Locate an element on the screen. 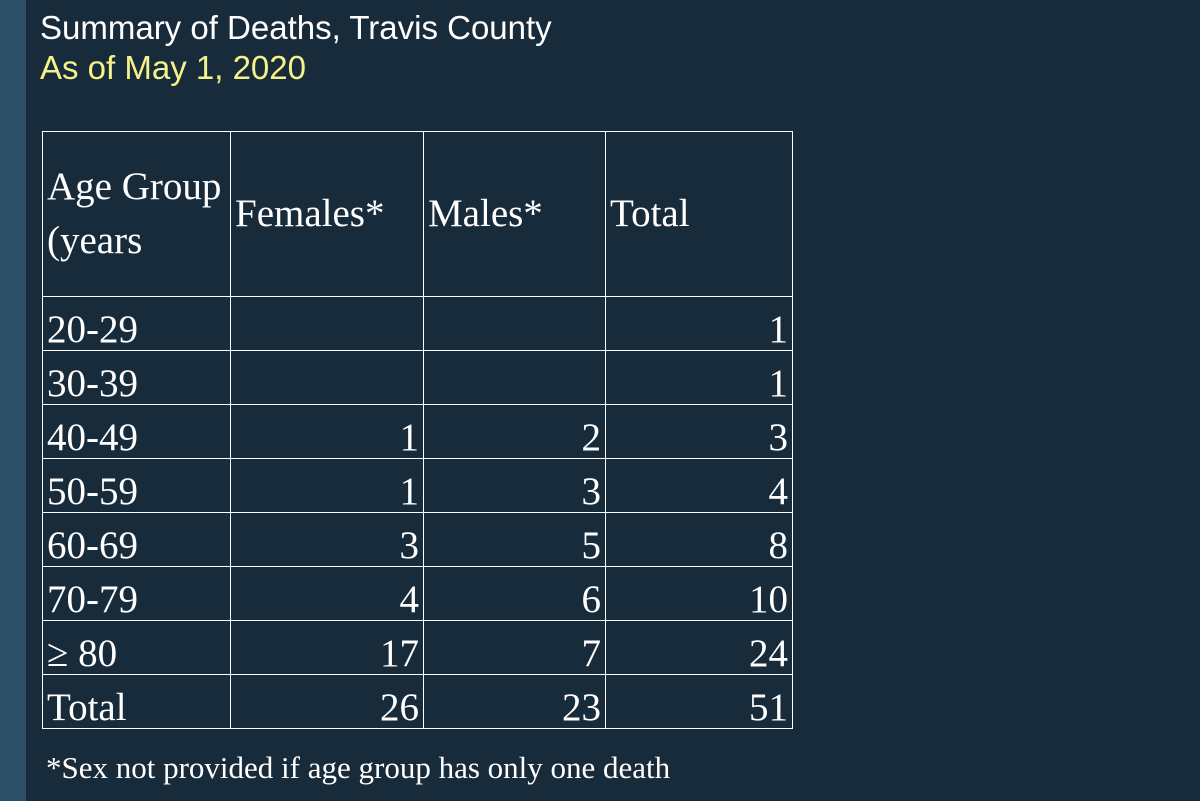  table-row: 40-49 1 2 3 is located at coordinates (417, 431).